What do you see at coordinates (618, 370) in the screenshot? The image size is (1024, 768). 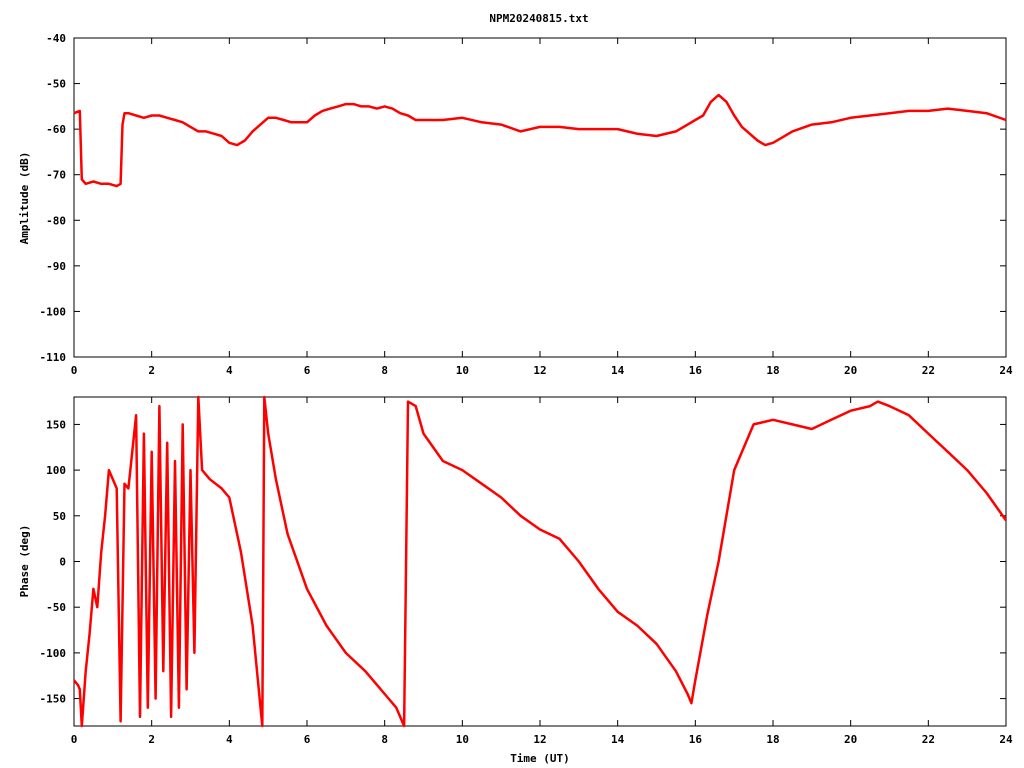 I see `amplitude-x-tick-label: 14` at bounding box center [618, 370].